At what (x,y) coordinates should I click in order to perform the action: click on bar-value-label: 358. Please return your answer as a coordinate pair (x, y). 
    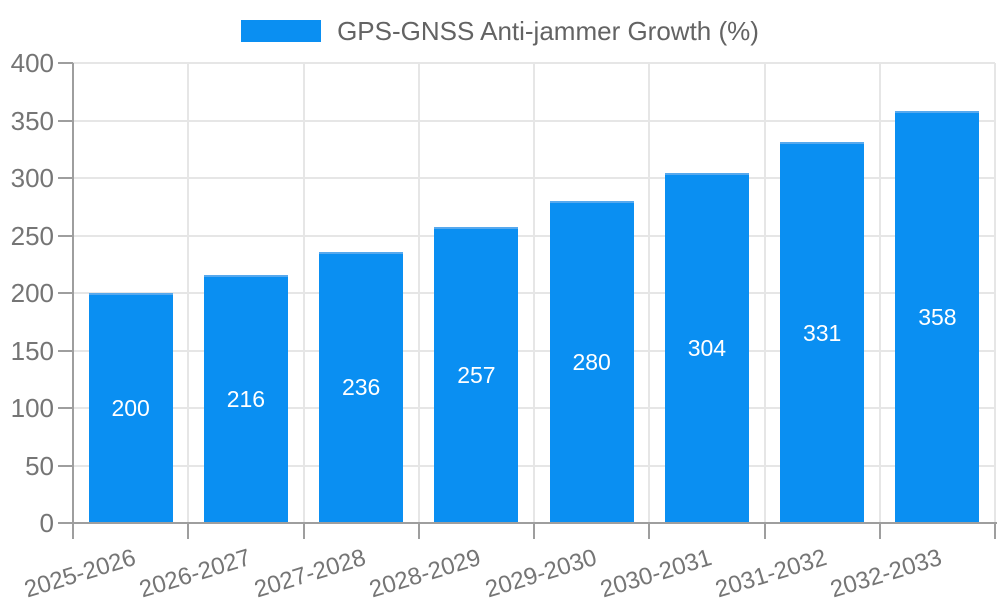
    Looking at the image, I should click on (937, 317).